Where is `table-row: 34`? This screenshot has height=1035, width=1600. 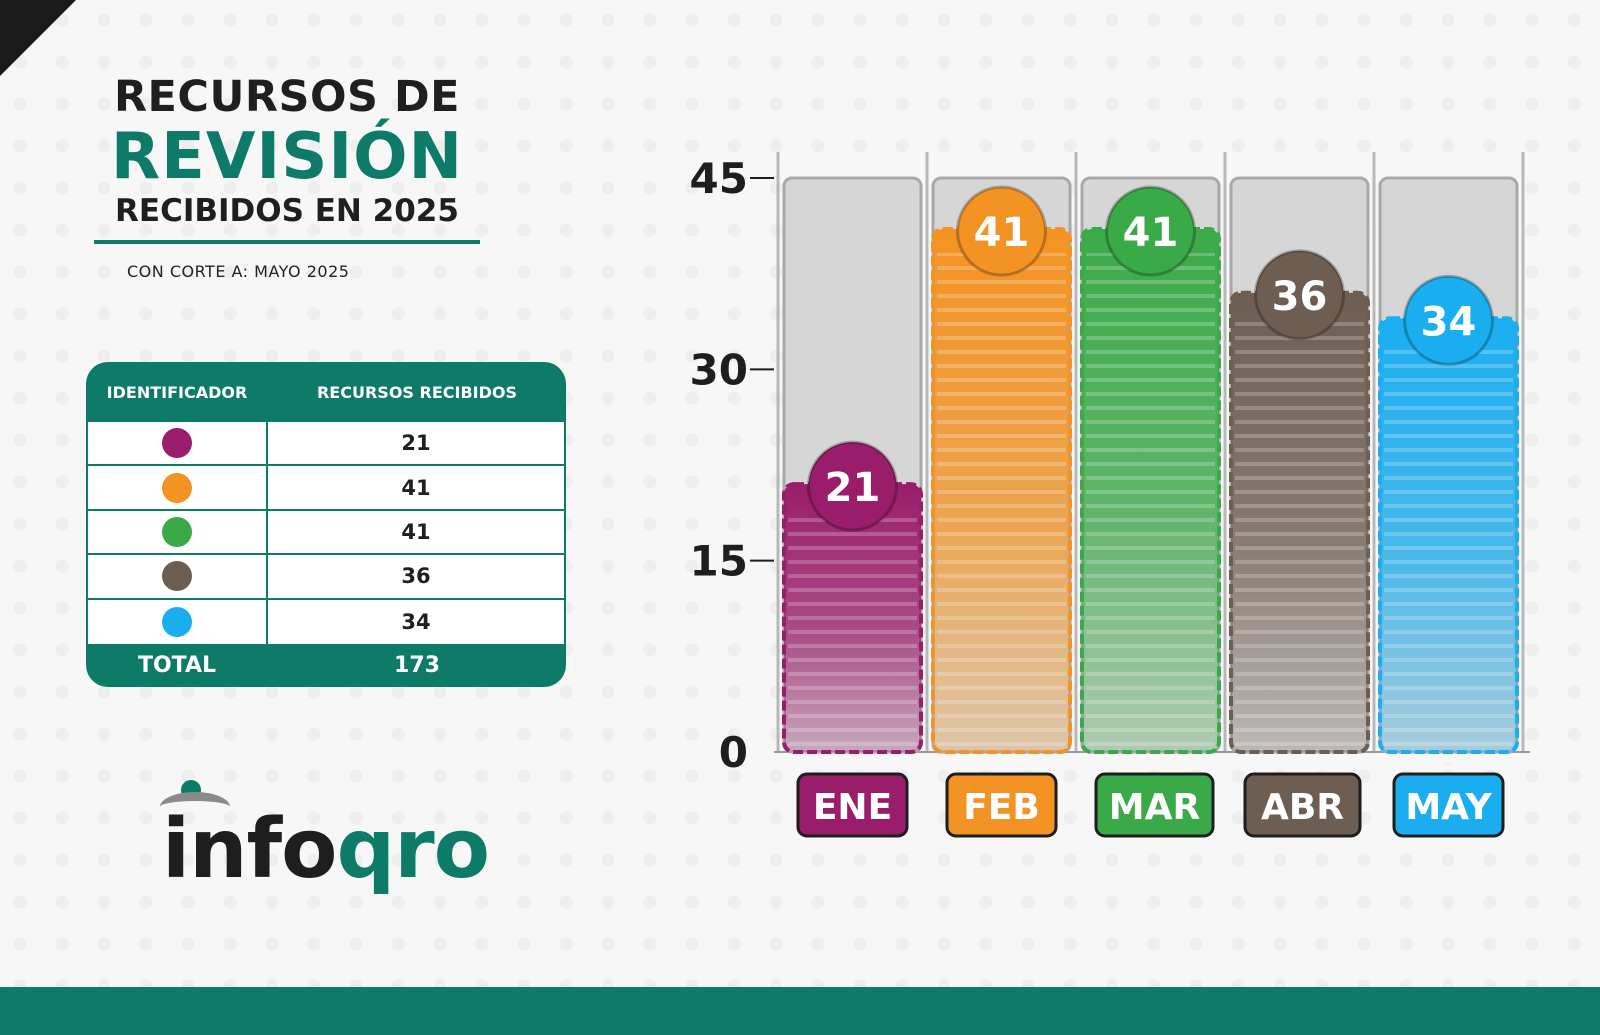
table-row: 34 is located at coordinates (326, 621).